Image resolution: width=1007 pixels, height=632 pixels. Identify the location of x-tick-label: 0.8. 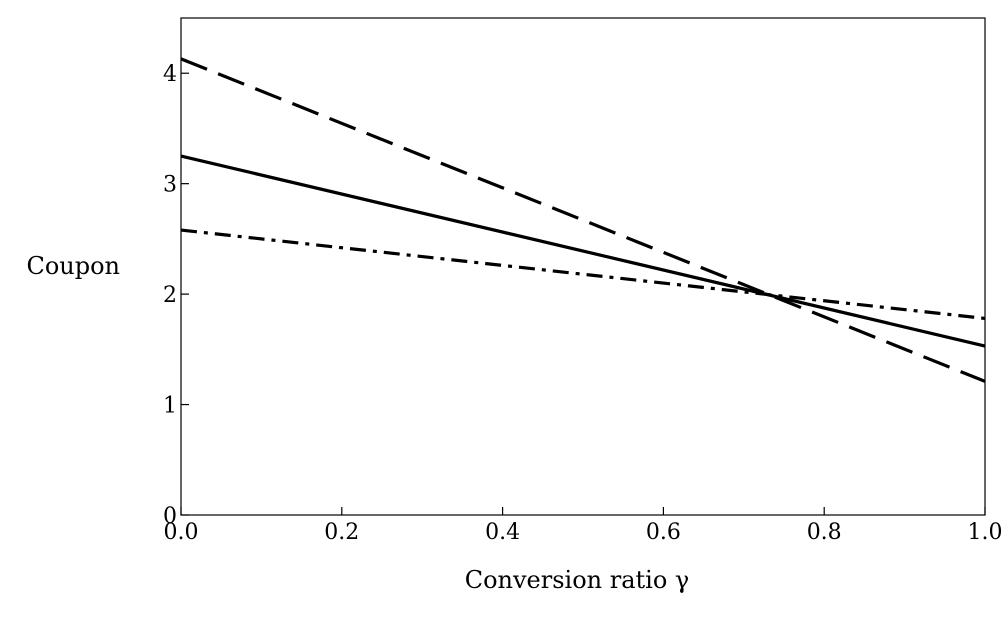
(824, 532).